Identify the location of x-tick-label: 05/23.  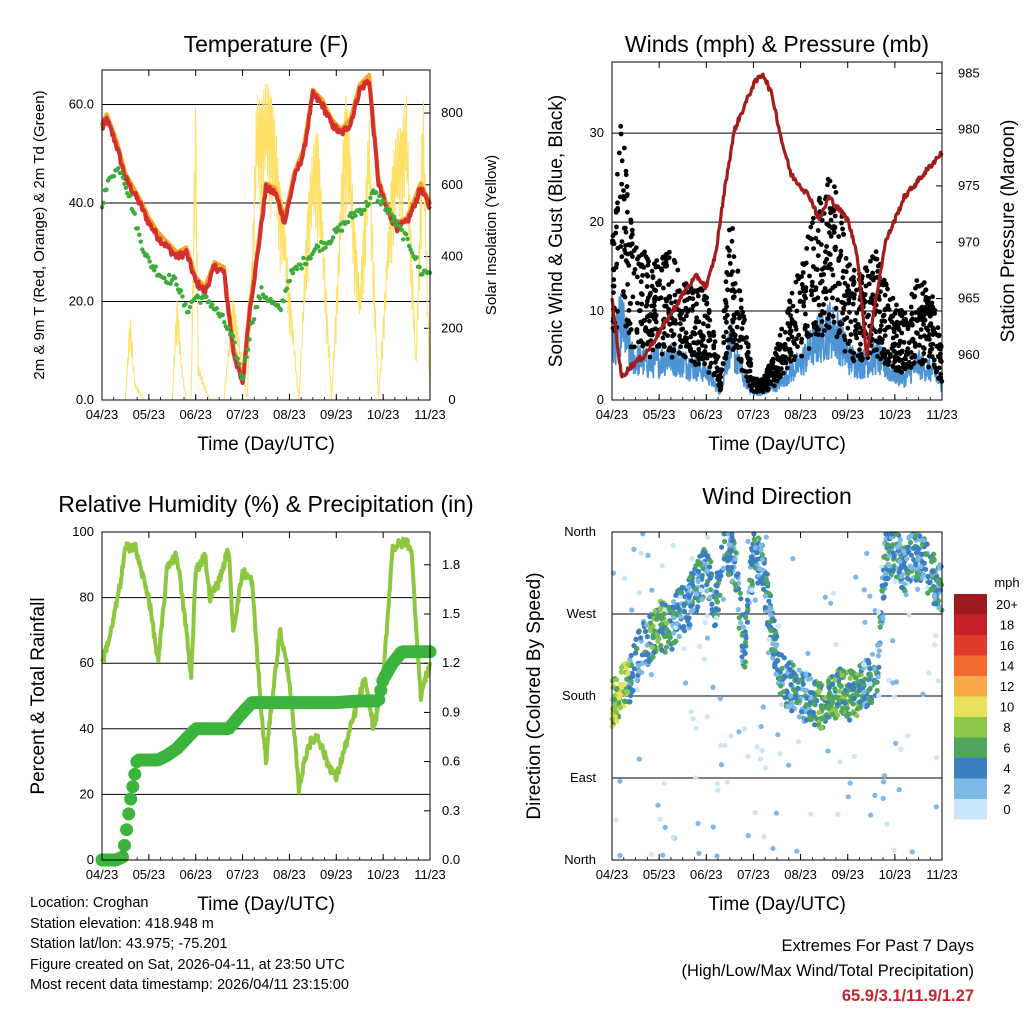
(149, 414).